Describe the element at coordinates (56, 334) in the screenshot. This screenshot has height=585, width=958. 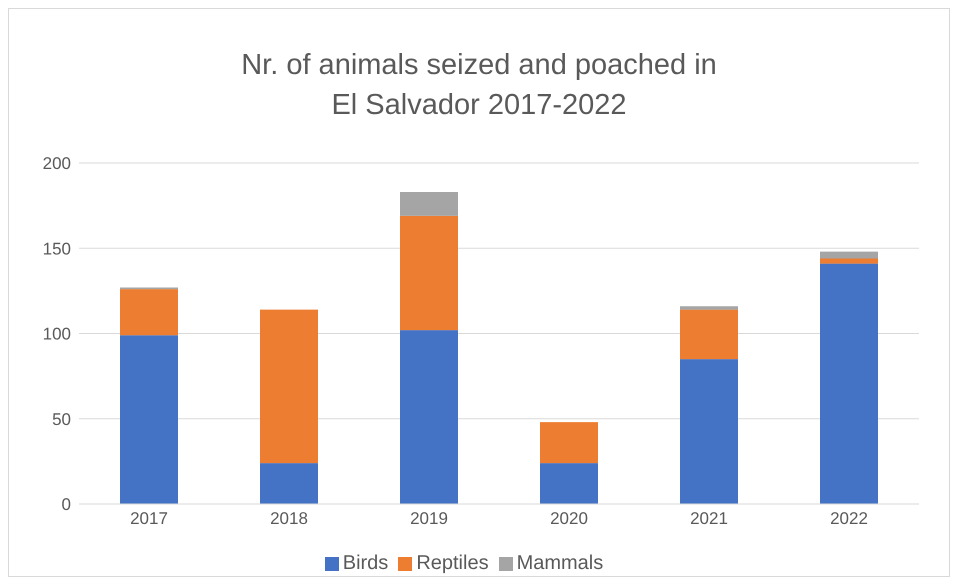
I see `y-tick-label: 100` at that location.